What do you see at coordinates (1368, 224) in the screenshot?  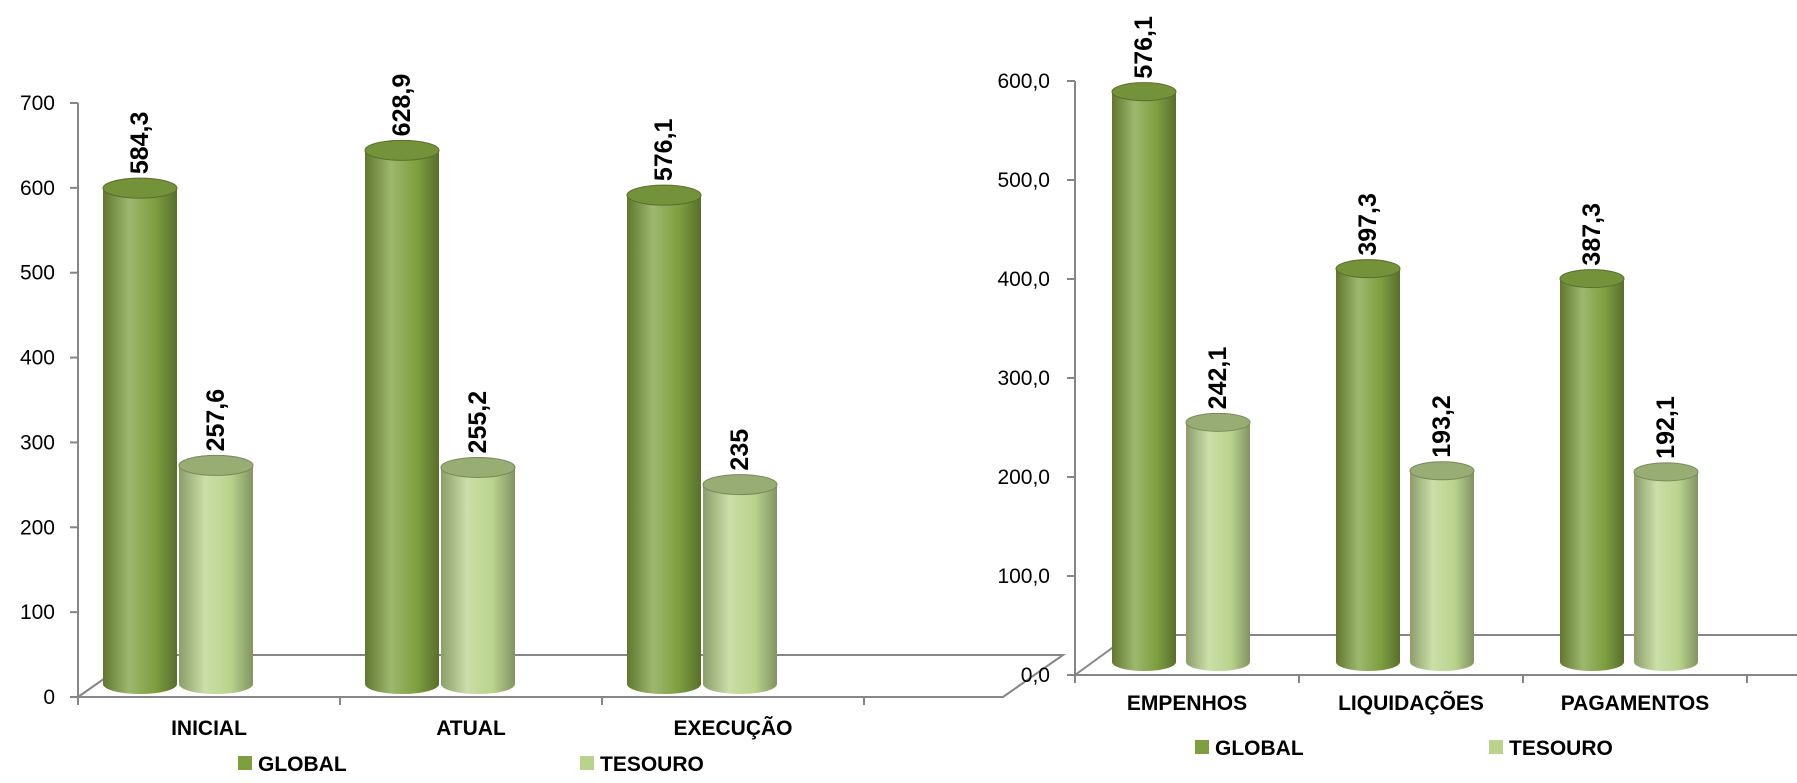 I see `data-label: 397,3` at bounding box center [1368, 224].